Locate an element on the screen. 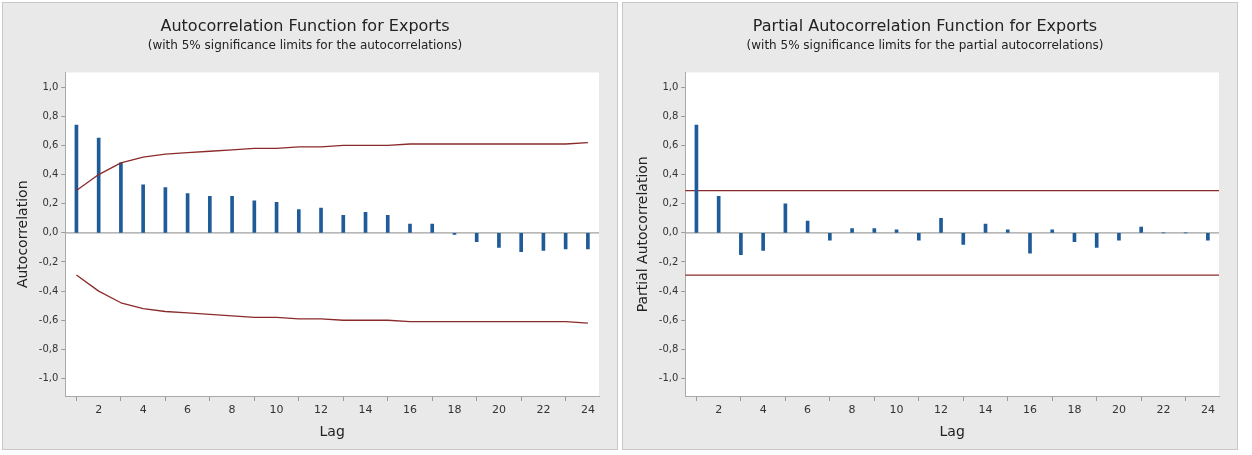 The height and width of the screenshot is (455, 1252). y-axis-title: Partial Autocorrelation is located at coordinates (642, 234).